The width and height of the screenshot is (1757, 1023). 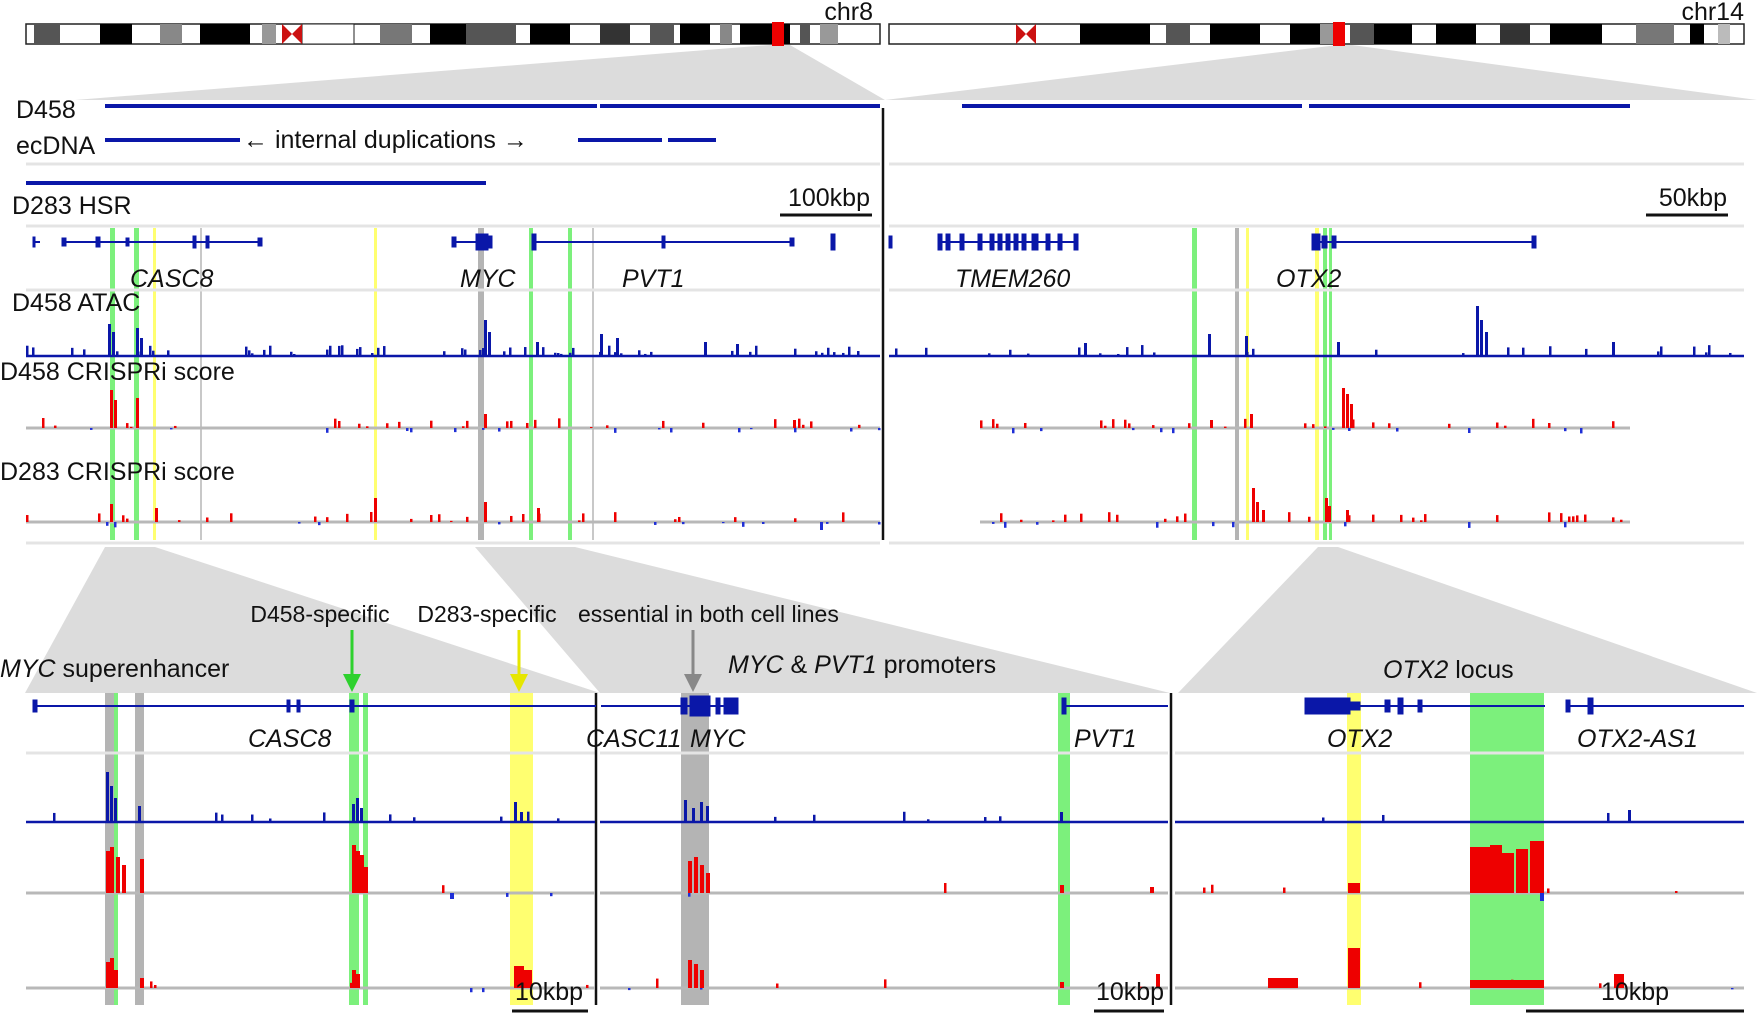 I want to click on scalebar-promoters: 10kbp, so click(x=1129, y=995).